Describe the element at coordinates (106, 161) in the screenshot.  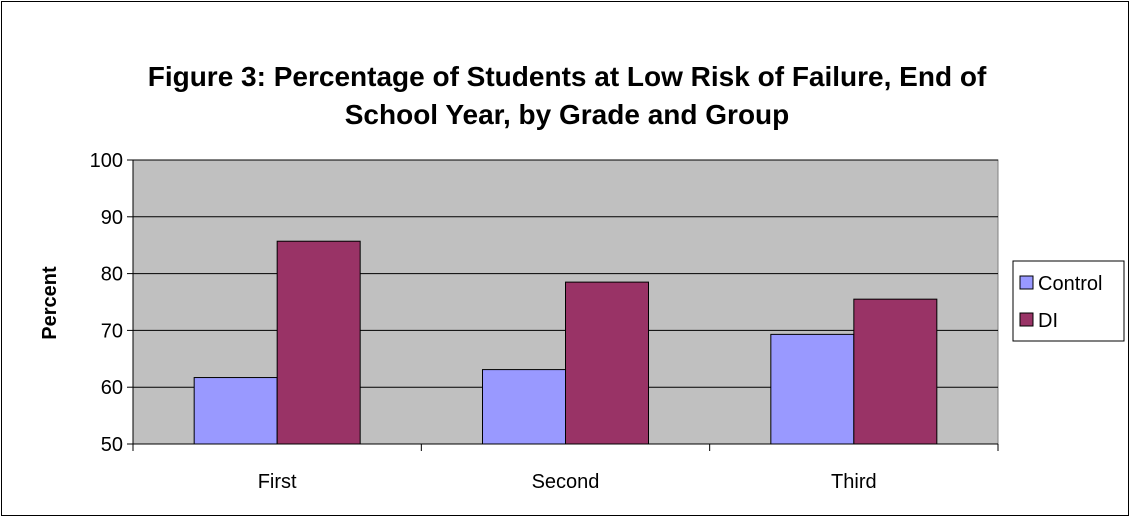
I see `y-tick-label: 100` at that location.